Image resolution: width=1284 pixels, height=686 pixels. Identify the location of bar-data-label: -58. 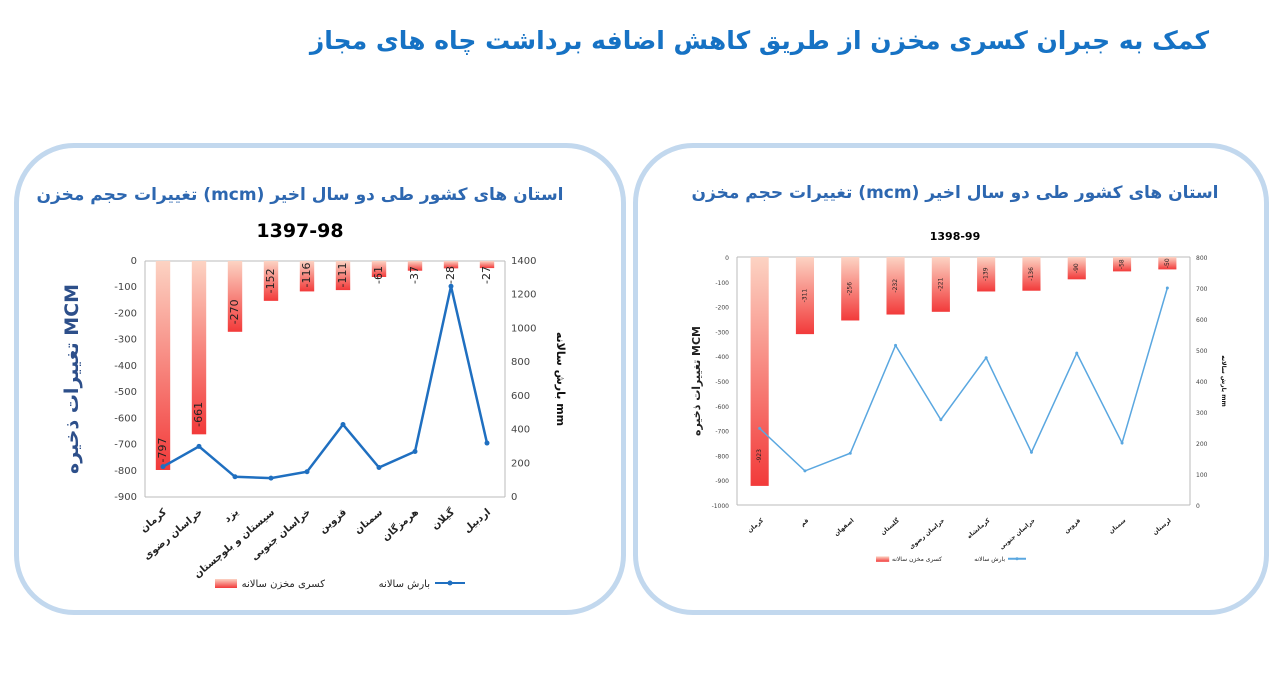
(1122, 264).